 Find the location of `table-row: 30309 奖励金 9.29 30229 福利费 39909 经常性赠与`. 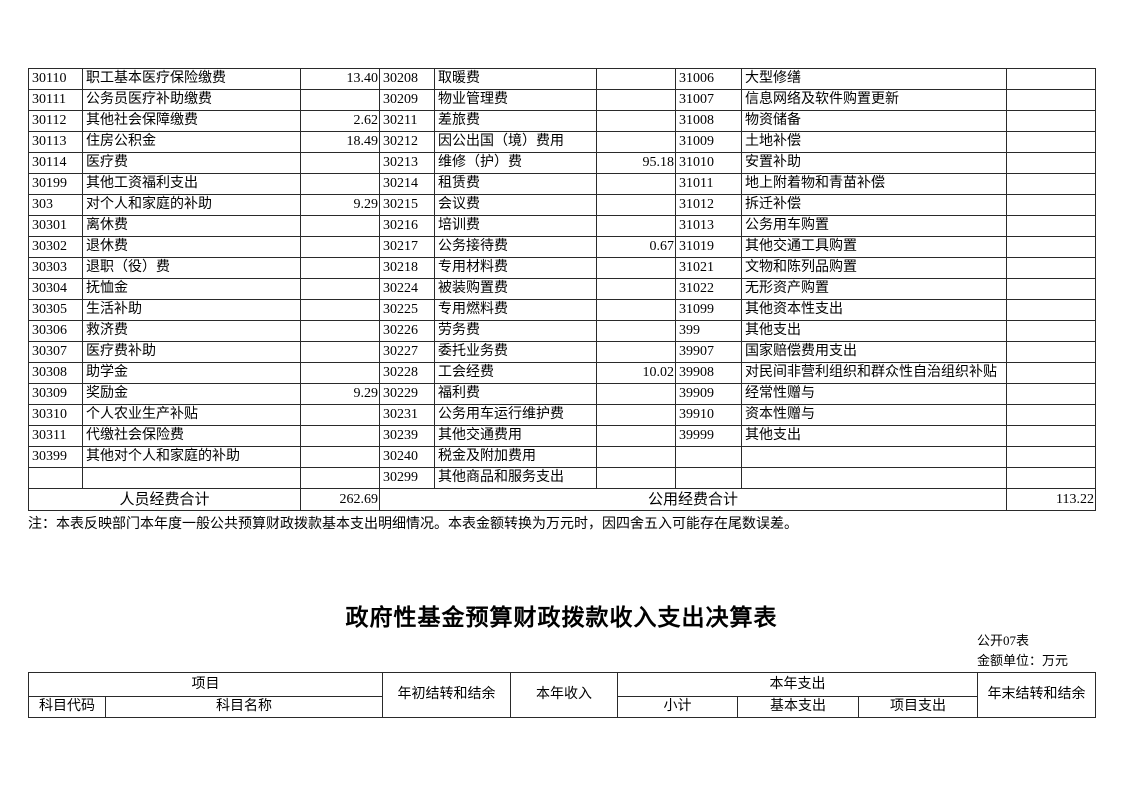

table-row: 30309 奖励金 9.29 30229 福利费 39909 经常性赠与 is located at coordinates (562, 394).